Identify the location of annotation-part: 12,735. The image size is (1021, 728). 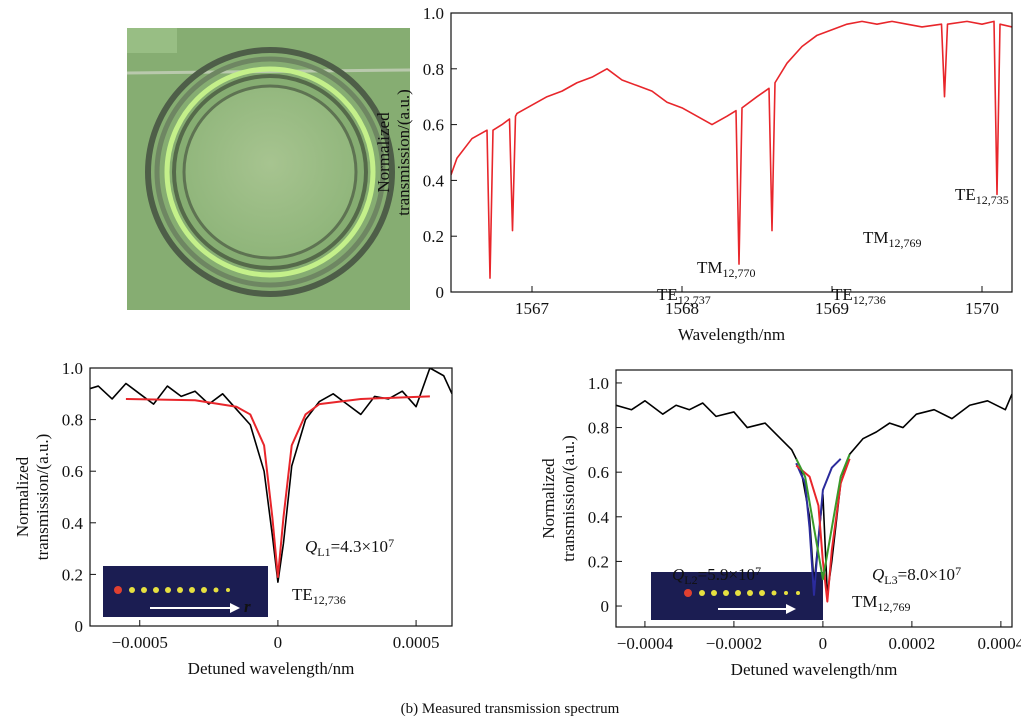
(992, 200).